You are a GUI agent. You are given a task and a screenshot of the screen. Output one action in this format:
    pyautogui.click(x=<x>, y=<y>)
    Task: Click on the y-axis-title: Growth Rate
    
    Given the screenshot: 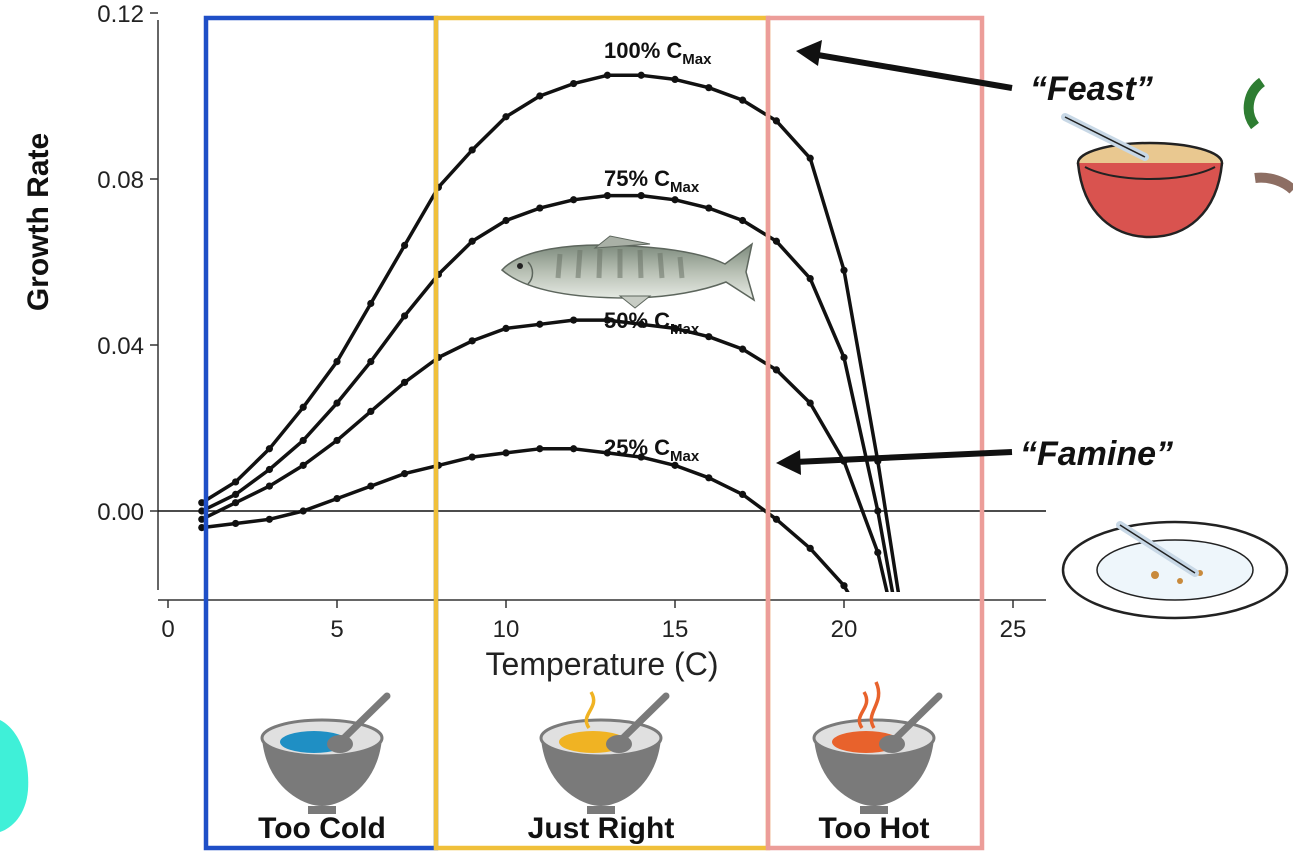 What is the action you would take?
    pyautogui.click(x=38, y=222)
    